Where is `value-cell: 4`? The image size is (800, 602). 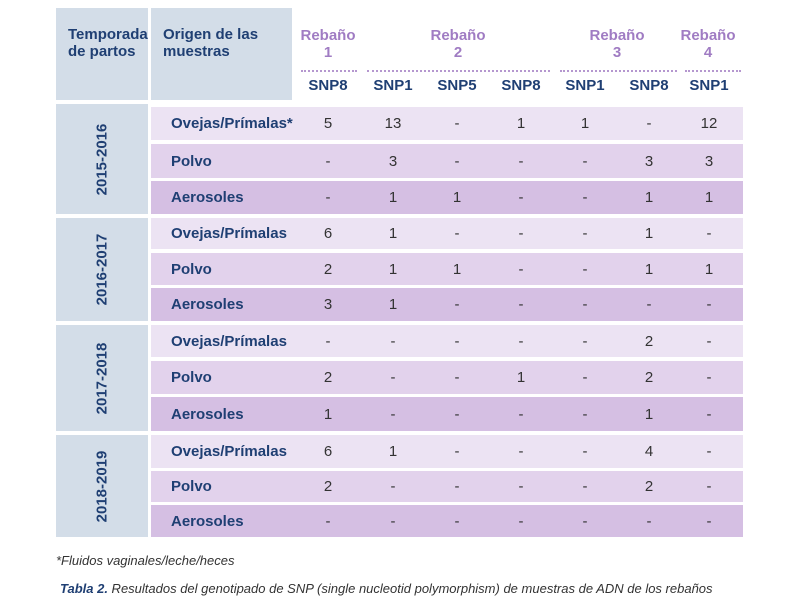 value-cell: 4 is located at coordinates (649, 451).